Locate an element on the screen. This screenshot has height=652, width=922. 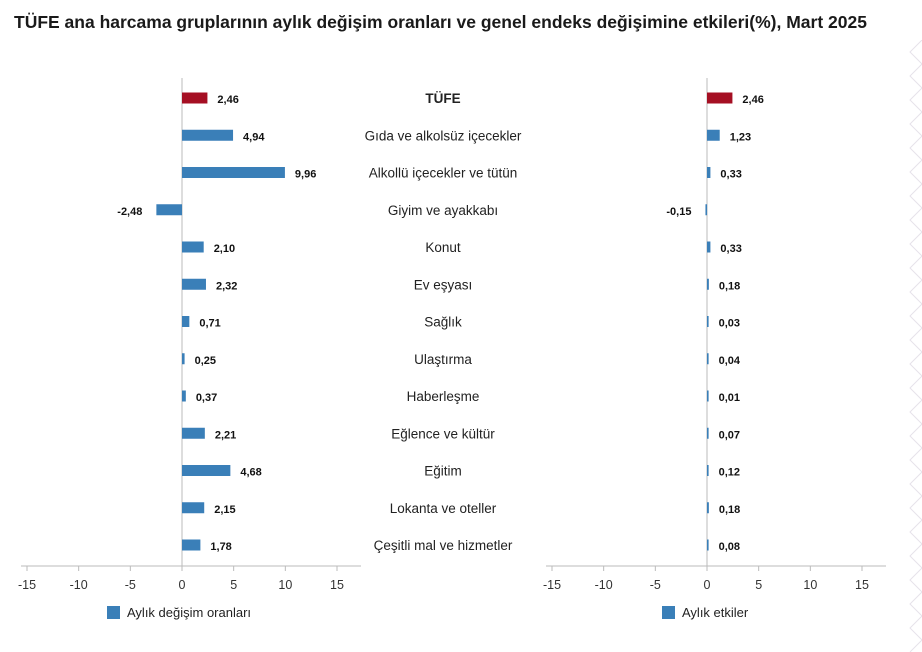
data-label: 0,25 is located at coordinates (205, 361).